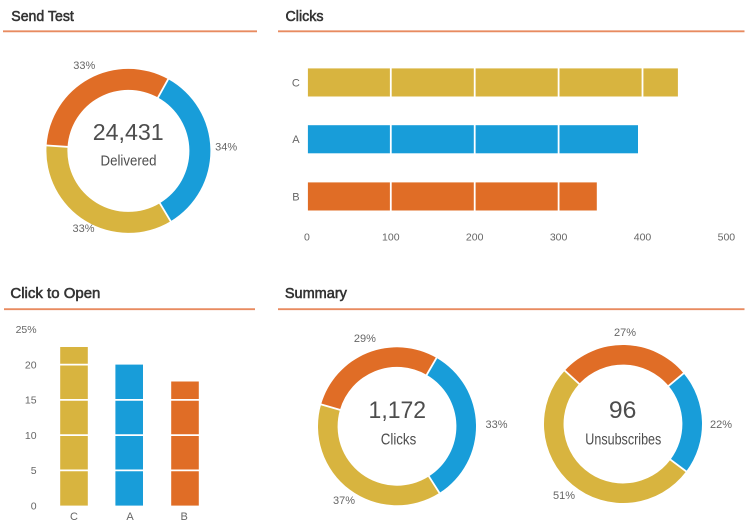 The image size is (750, 530). What do you see at coordinates (31, 365) in the screenshot?
I see `svg-text: 20` at bounding box center [31, 365].